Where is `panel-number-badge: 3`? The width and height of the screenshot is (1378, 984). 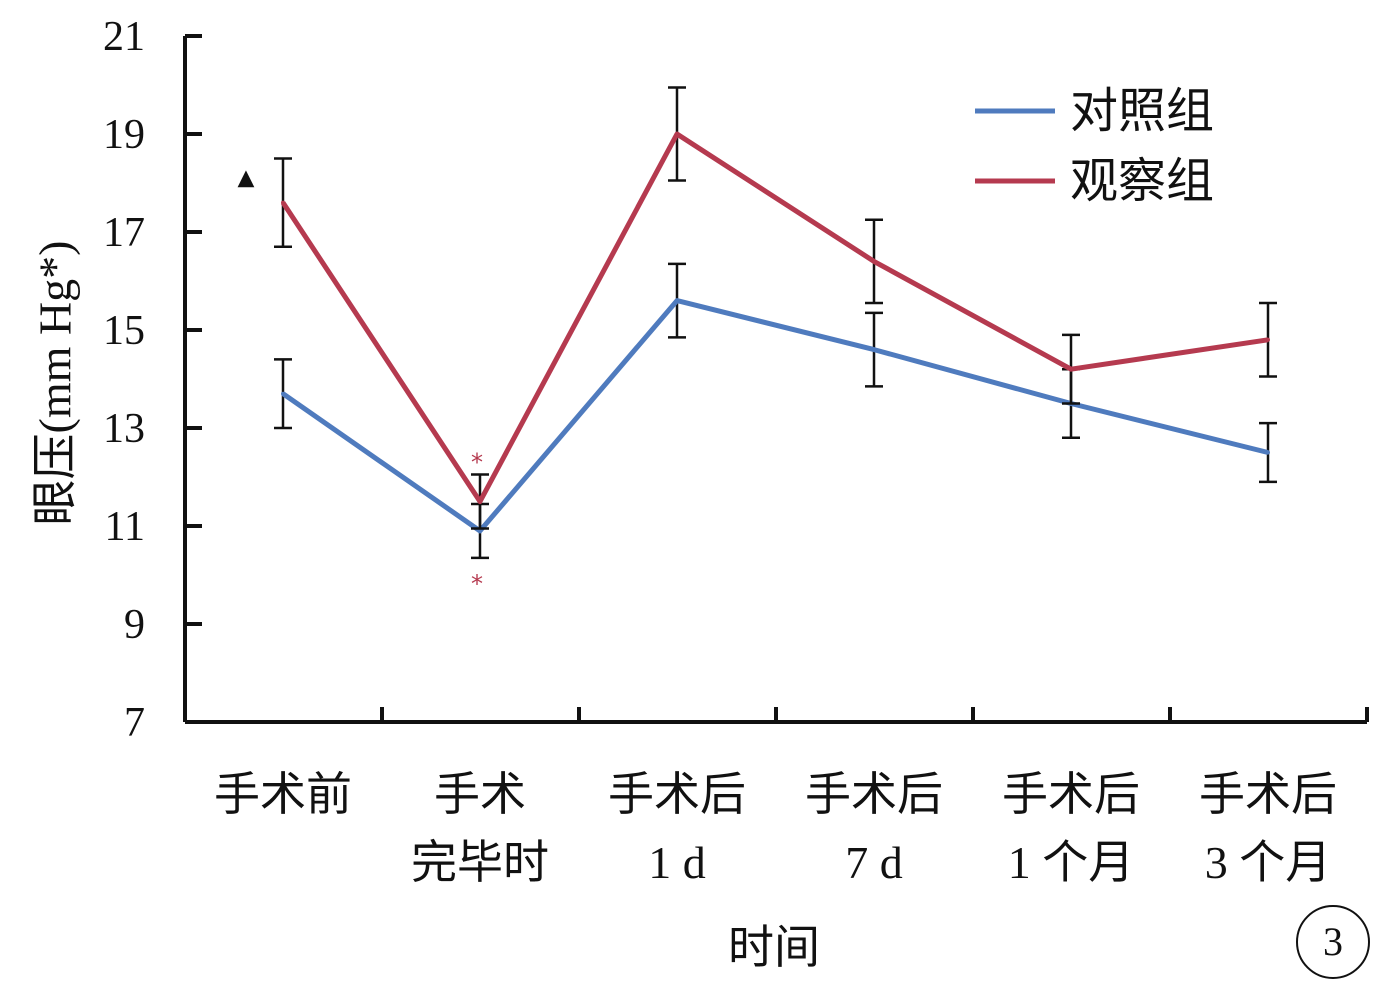
panel-number-badge: 3 is located at coordinates (1333, 942).